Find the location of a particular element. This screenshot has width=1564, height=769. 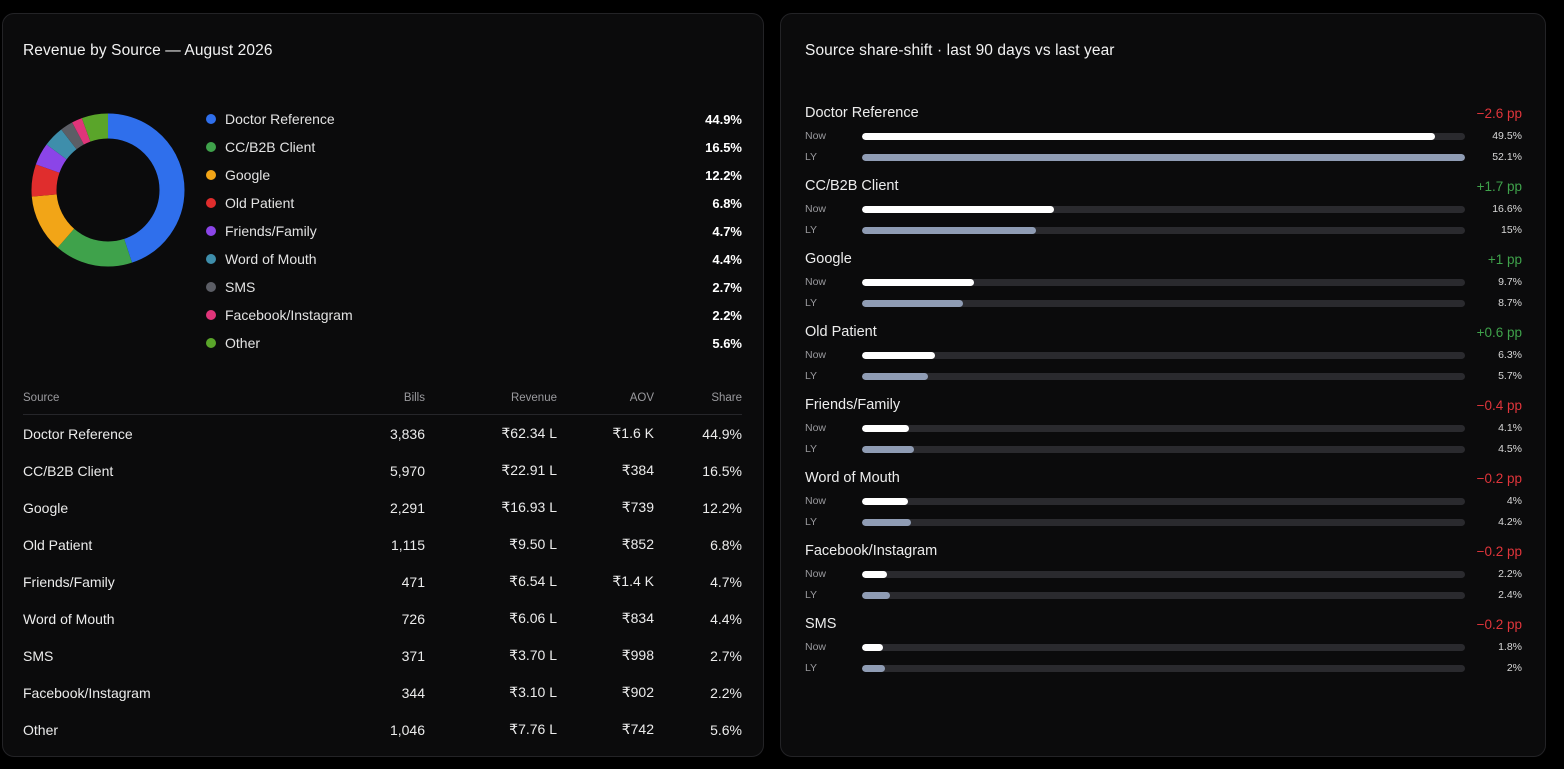

legend-value: 2.2% is located at coordinates (727, 315).